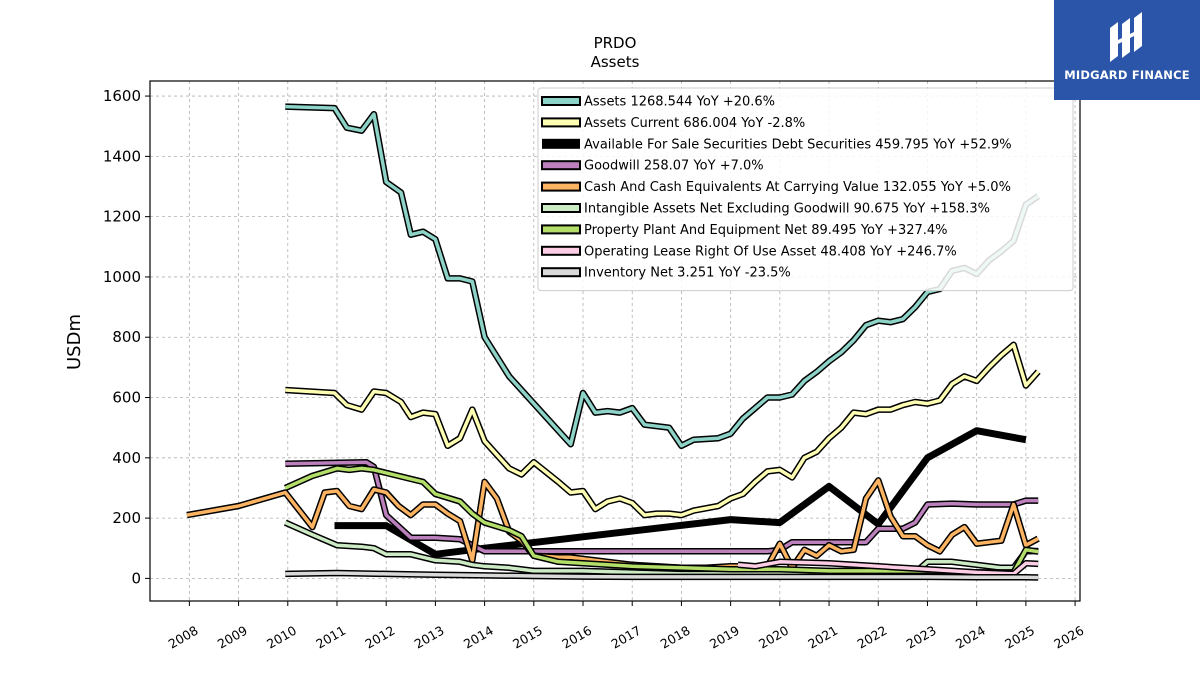  I want to click on x-tick-label: 2009, so click(232, 637).